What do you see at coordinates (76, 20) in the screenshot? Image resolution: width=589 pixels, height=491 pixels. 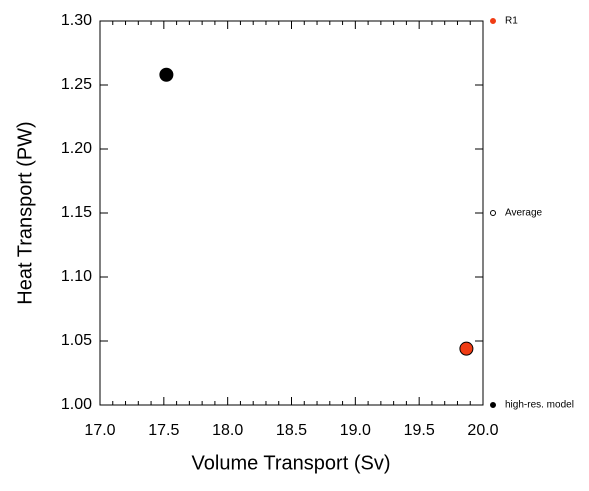 I see `y-tick-label: 1.30` at bounding box center [76, 20].